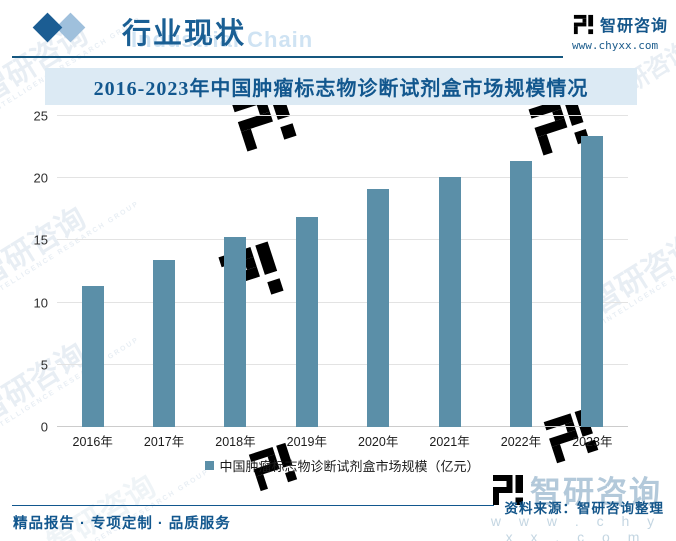  I want to click on footer-watermark-brand: 智研咨询, so click(596, 492).